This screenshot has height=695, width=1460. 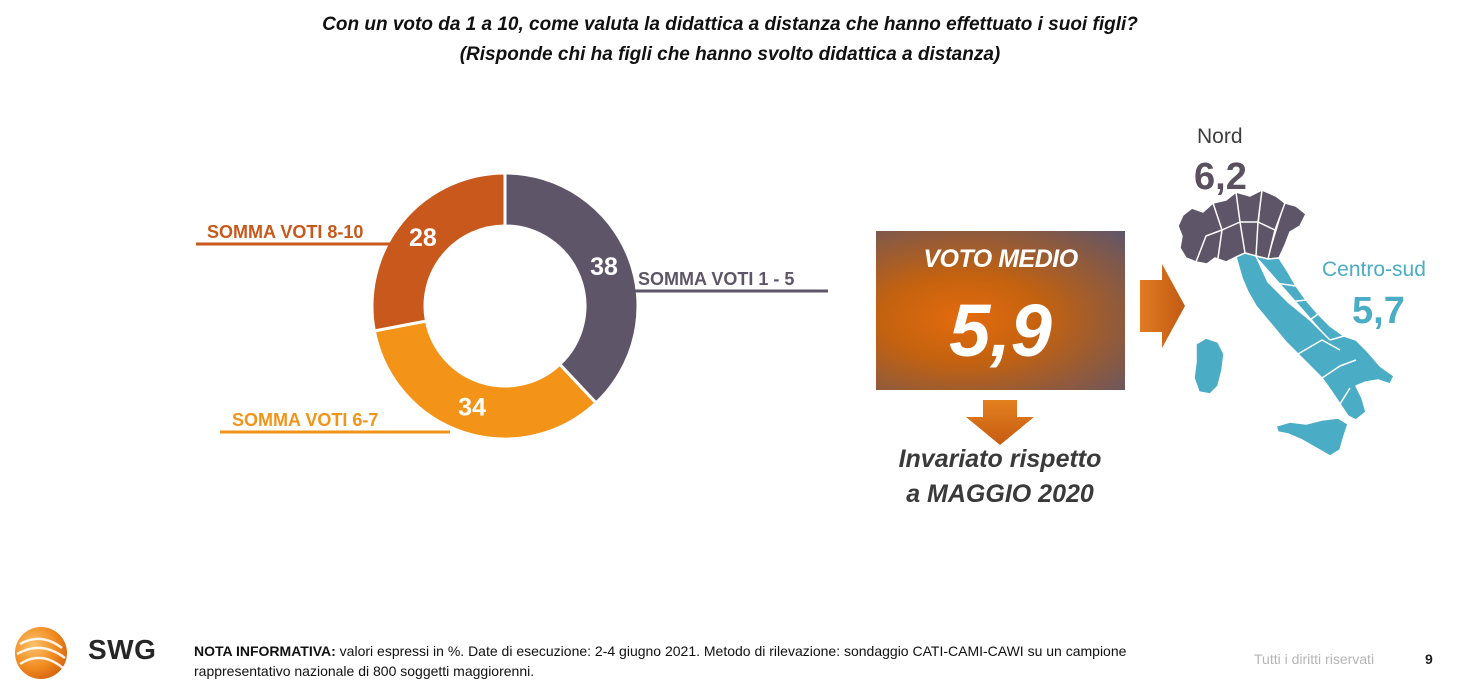 What do you see at coordinates (122, 649) in the screenshot?
I see `logo-text: SWG` at bounding box center [122, 649].